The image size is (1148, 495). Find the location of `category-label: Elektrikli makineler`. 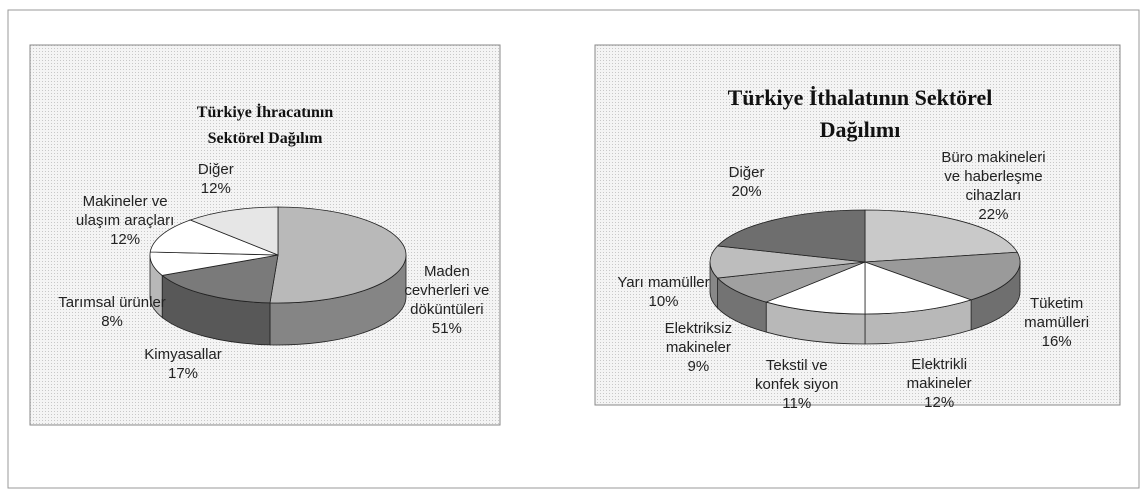

category-label: Elektrikli makineler is located at coordinates (939, 374).